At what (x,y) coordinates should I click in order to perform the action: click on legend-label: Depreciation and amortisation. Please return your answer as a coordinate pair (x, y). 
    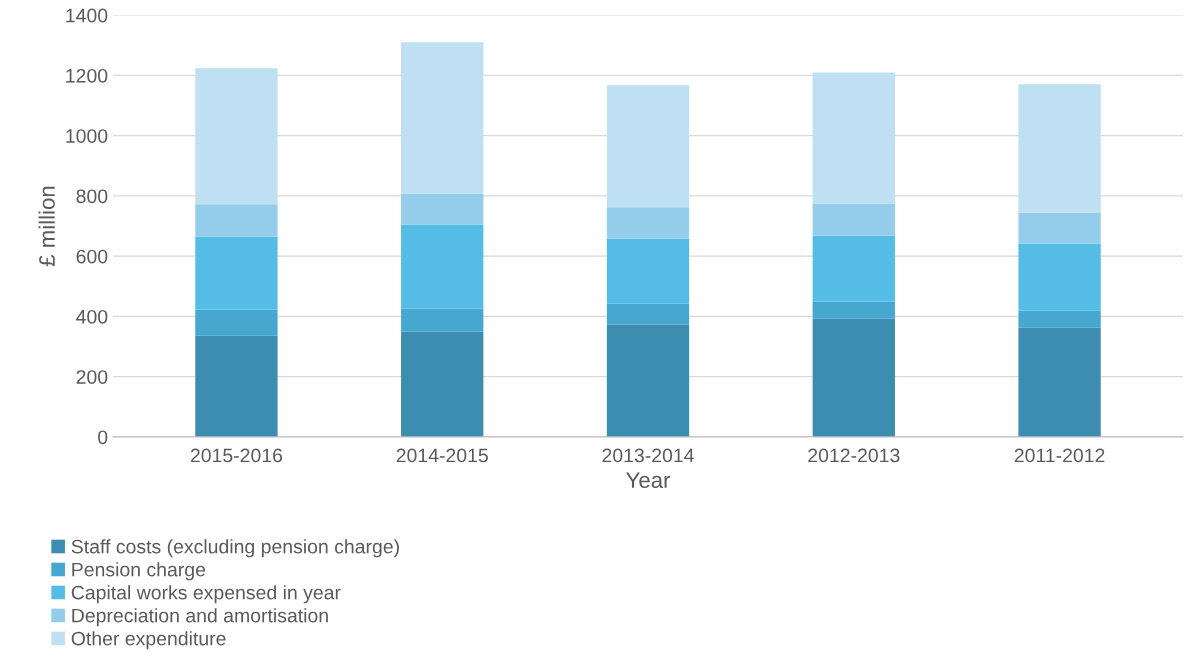
    Looking at the image, I should click on (200, 617).